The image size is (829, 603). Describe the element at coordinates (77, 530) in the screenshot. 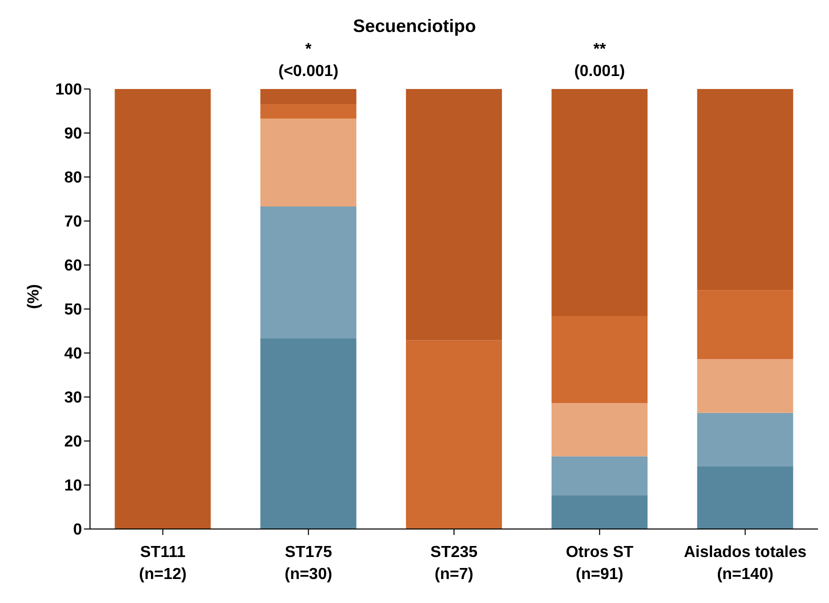

I see `y-tick-label: 0` at that location.